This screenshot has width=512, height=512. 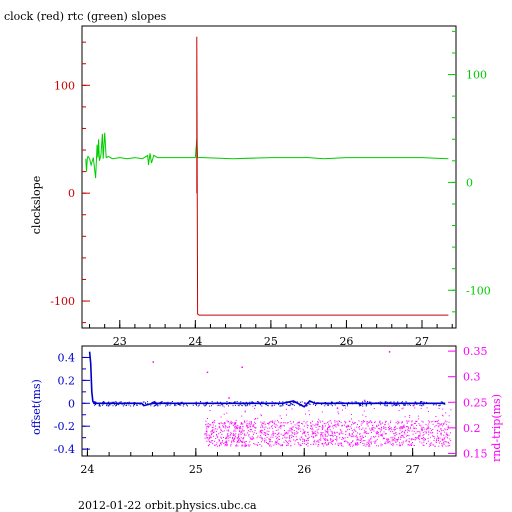 I want to click on roundtrip-outlier, so click(x=364, y=400).